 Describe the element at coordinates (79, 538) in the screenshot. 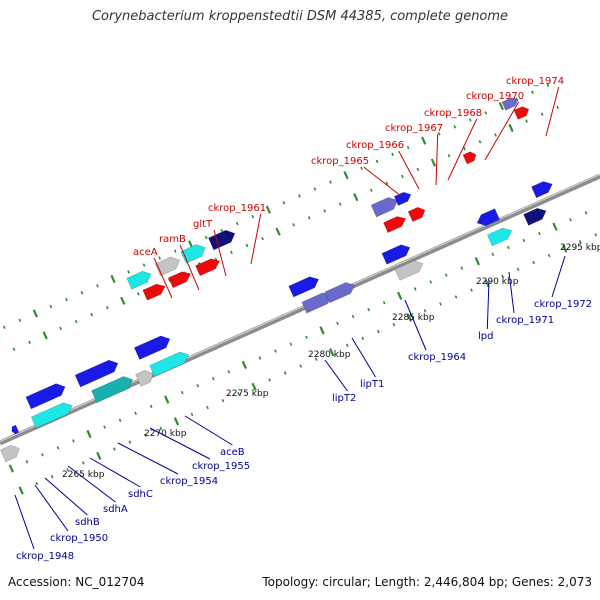

I see `gene-label-ckrop_1950: ckrop_1950` at that location.